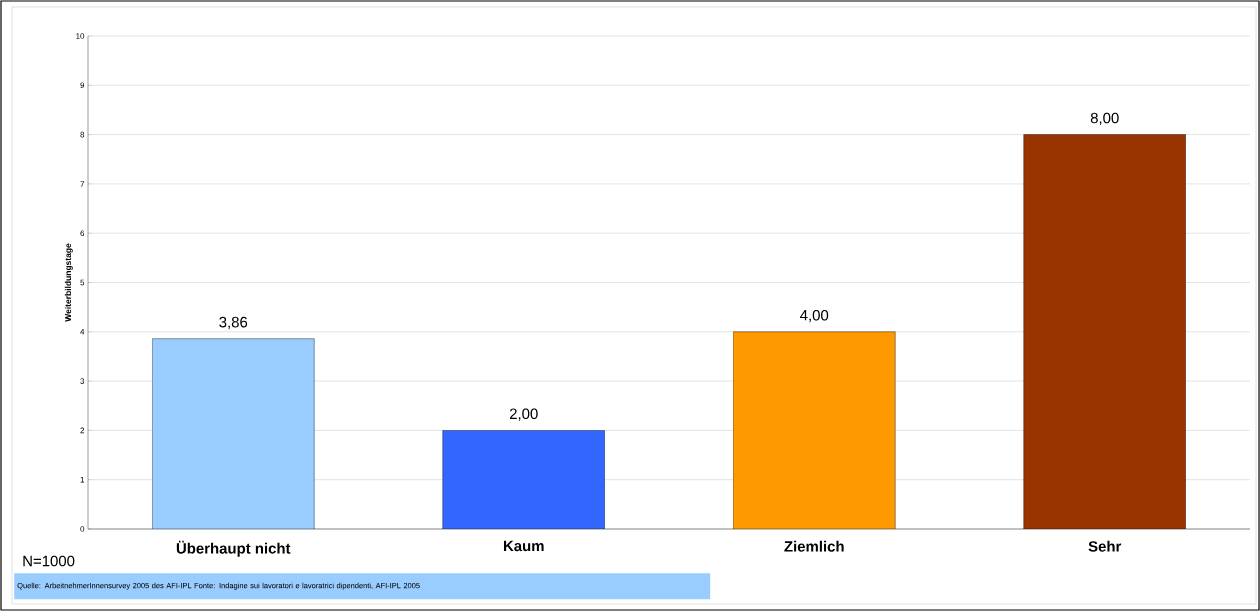 The height and width of the screenshot is (611, 1260). What do you see at coordinates (523, 414) in the screenshot?
I see `data-label: 2,00` at bounding box center [523, 414].